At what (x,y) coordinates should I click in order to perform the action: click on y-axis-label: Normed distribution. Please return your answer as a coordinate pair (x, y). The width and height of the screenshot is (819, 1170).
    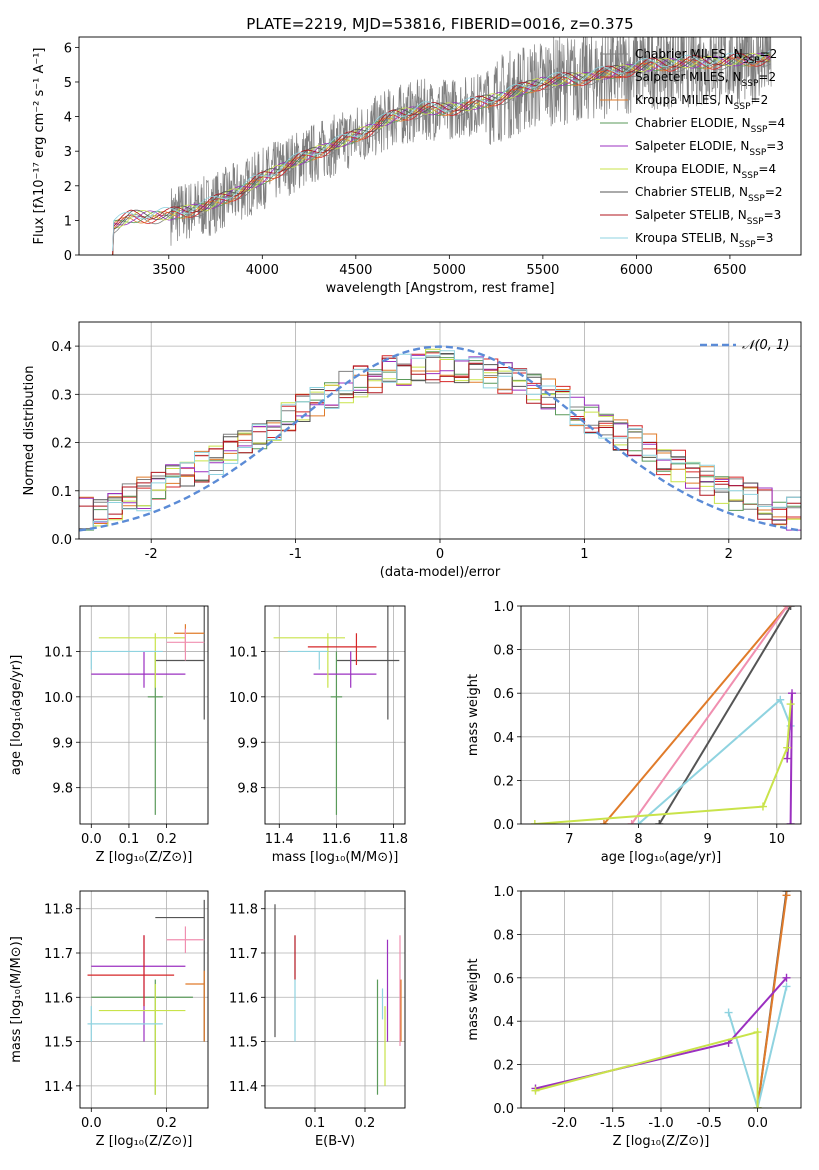
    Looking at the image, I should click on (29, 431).